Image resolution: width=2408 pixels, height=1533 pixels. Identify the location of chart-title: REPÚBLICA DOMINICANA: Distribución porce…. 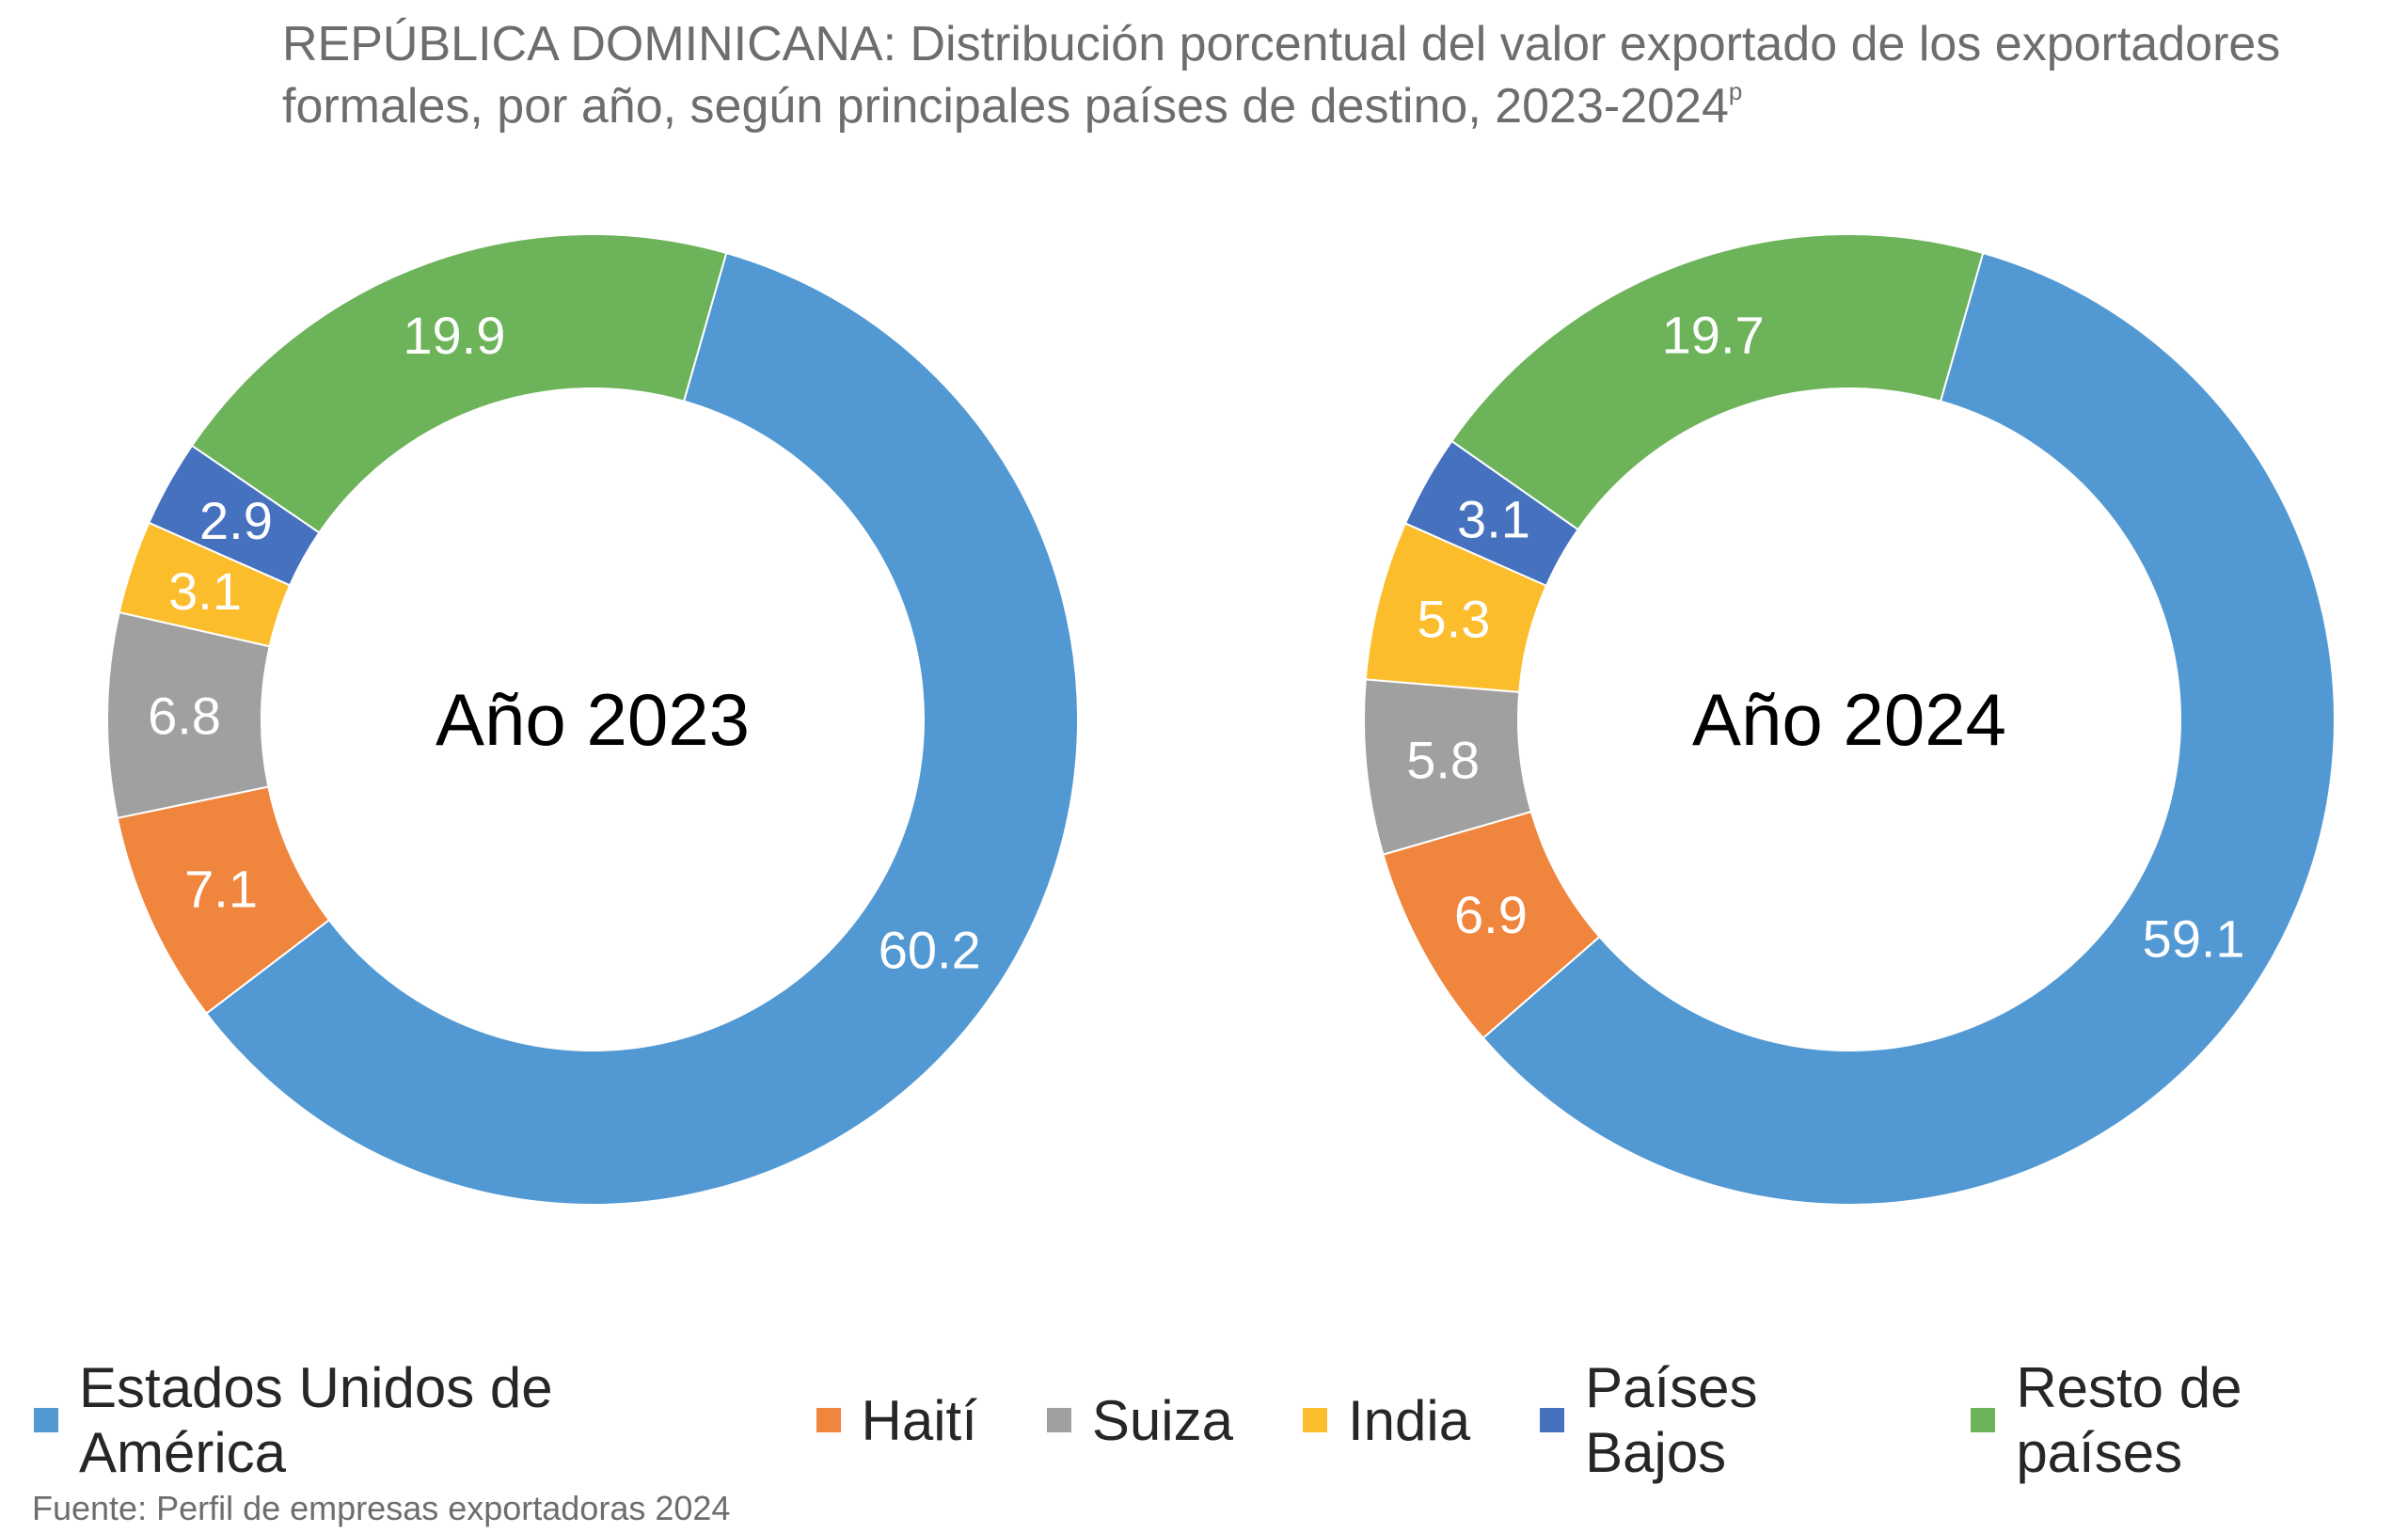
(1317, 75).